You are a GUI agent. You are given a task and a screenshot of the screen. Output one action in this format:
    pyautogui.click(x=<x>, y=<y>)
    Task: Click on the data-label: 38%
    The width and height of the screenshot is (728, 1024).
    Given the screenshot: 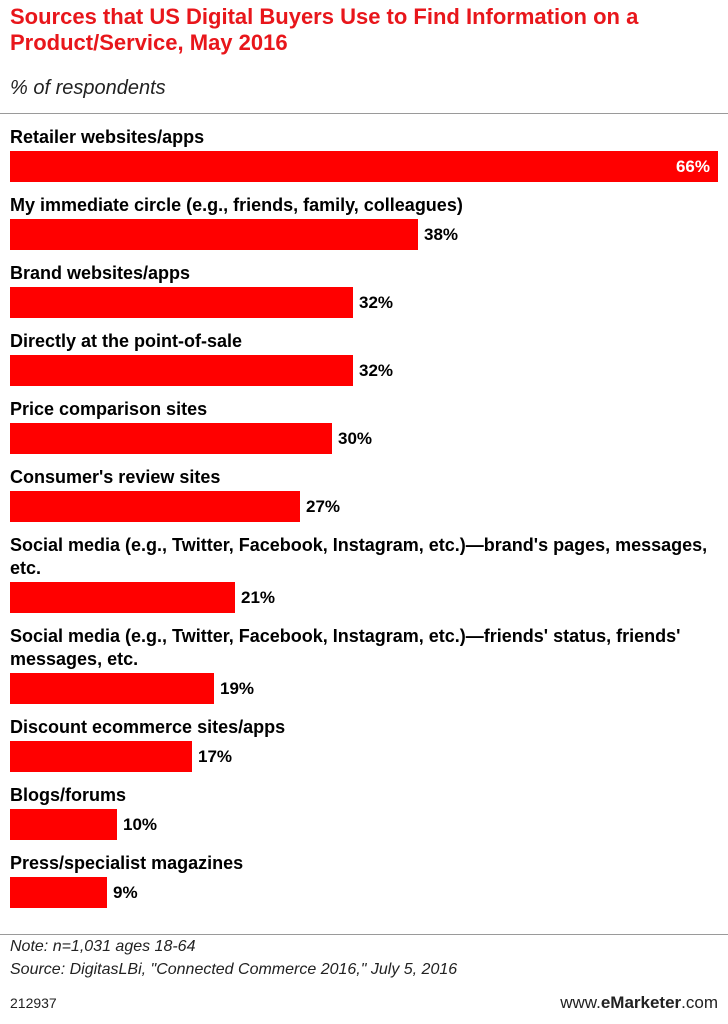 What is the action you would take?
    pyautogui.click(x=441, y=234)
    